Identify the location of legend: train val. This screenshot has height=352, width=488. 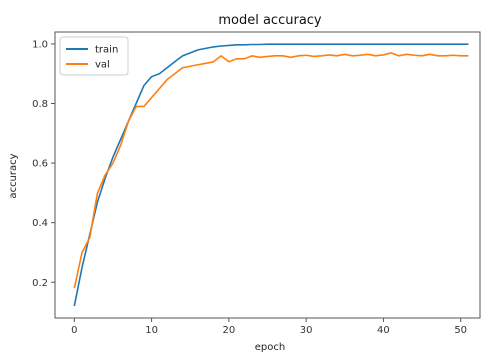
(94, 56).